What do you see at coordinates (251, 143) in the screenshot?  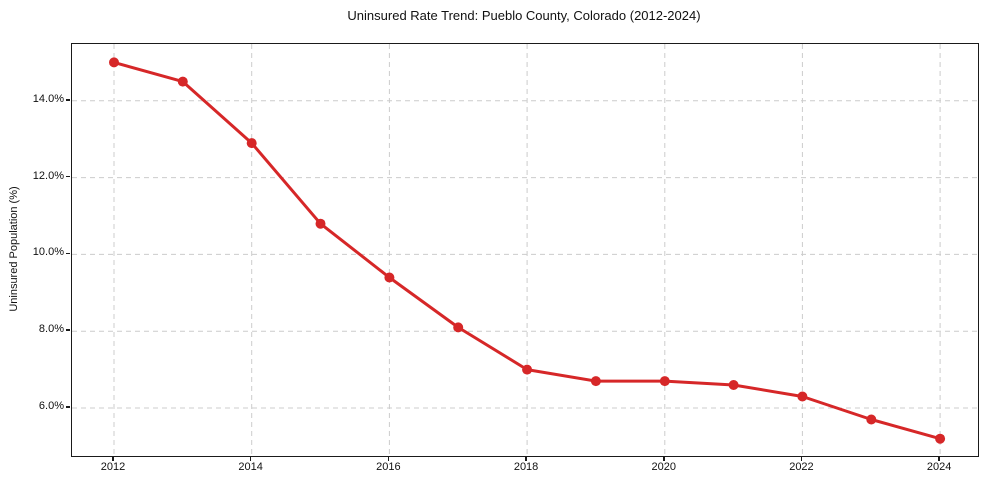 I see `data-point-2014` at bounding box center [251, 143].